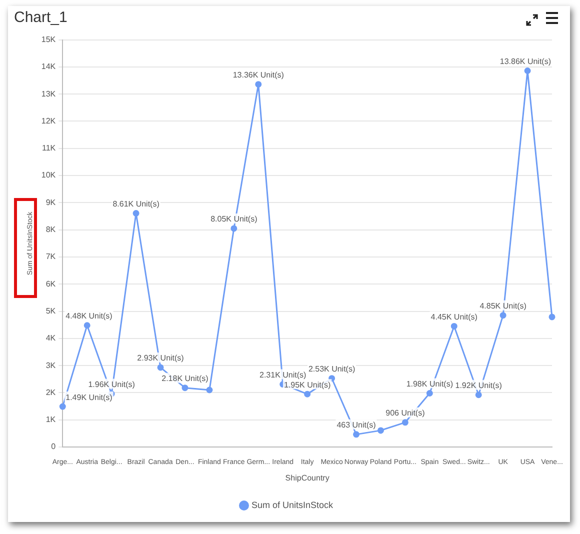 The width and height of the screenshot is (580, 534). What do you see at coordinates (48, 175) in the screenshot?
I see `y-tick-label: 10K` at bounding box center [48, 175].